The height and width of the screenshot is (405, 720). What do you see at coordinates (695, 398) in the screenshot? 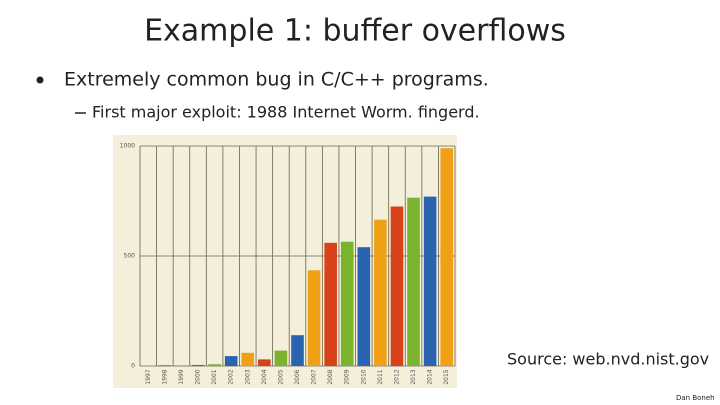
I see `author: Dan Boneh` at bounding box center [695, 398].